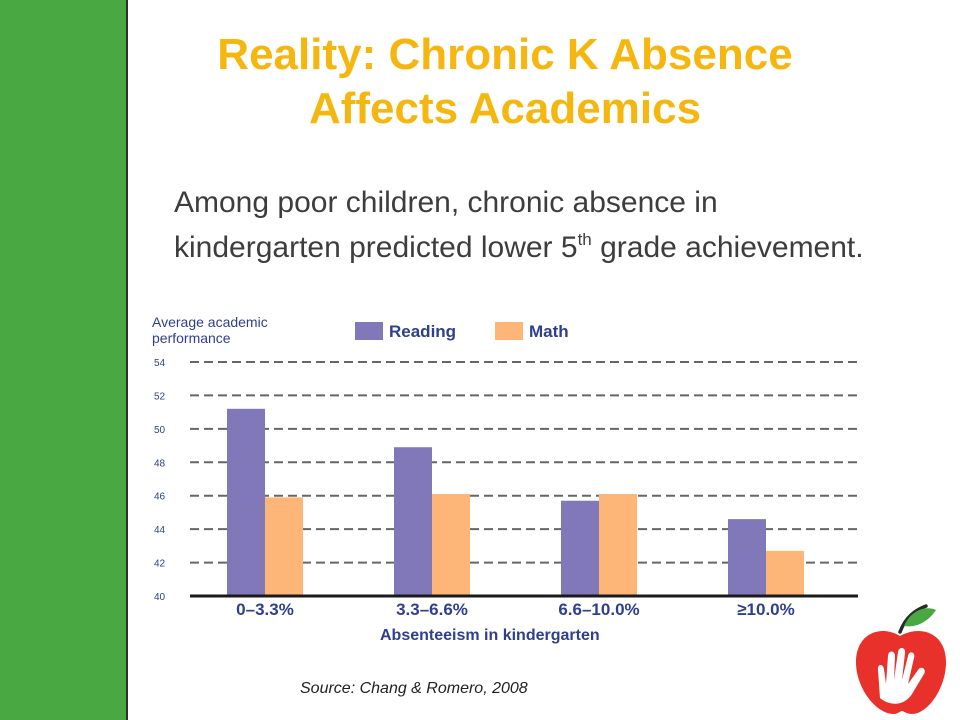  Describe the element at coordinates (598, 609) in the screenshot. I see `x-tick-label: 6.6–10.0%` at that location.